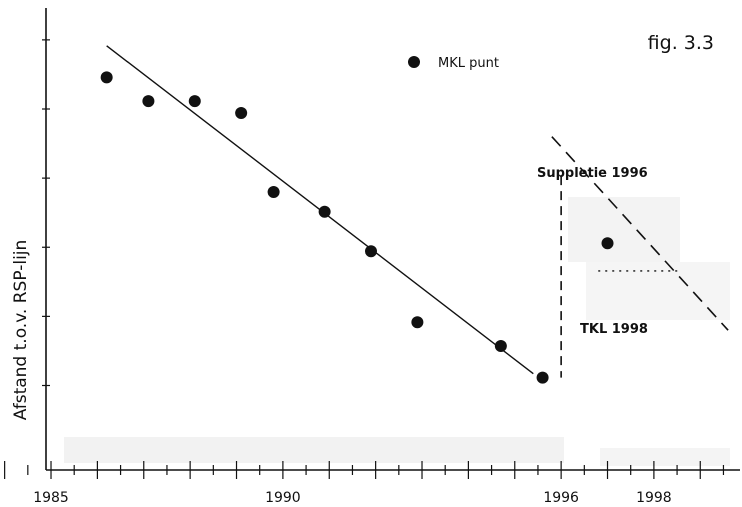  What do you see at coordinates (654, 498) in the screenshot?
I see `x-tick-label: 1998` at bounding box center [654, 498].